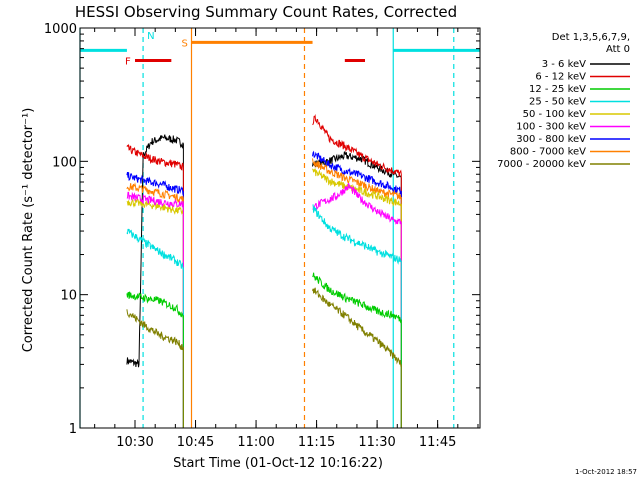  I want to click on legend-label-7: 300 - 800 keV, so click(551, 139).